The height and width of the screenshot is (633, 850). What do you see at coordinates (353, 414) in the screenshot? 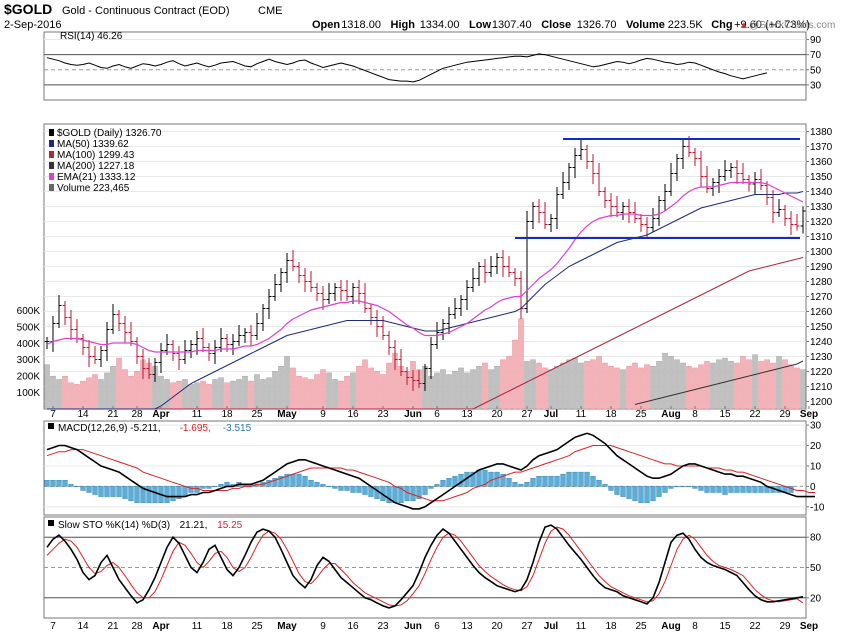
I see `date-label: 16` at bounding box center [353, 414].